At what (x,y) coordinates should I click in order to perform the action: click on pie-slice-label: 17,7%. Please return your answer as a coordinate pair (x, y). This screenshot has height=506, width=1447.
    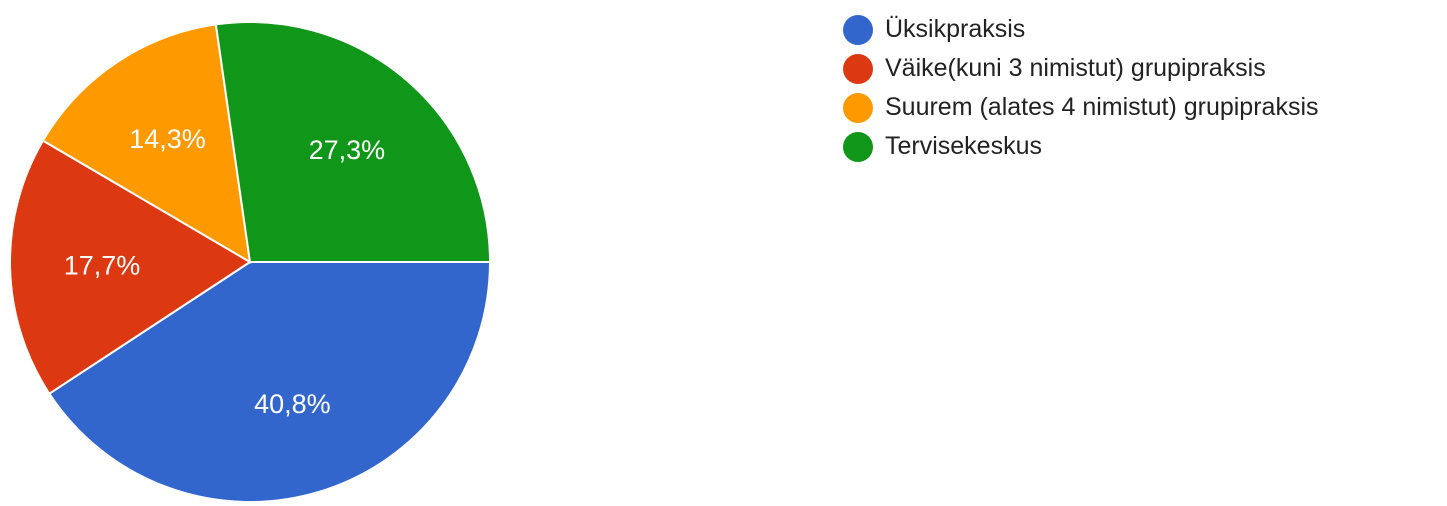
    Looking at the image, I should click on (102, 266).